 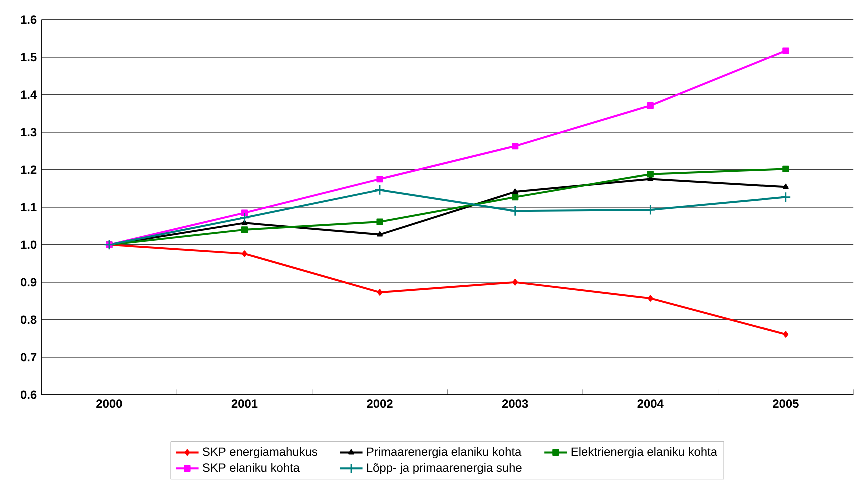 I want to click on y-tick-label: 1.1, so click(x=29, y=208).